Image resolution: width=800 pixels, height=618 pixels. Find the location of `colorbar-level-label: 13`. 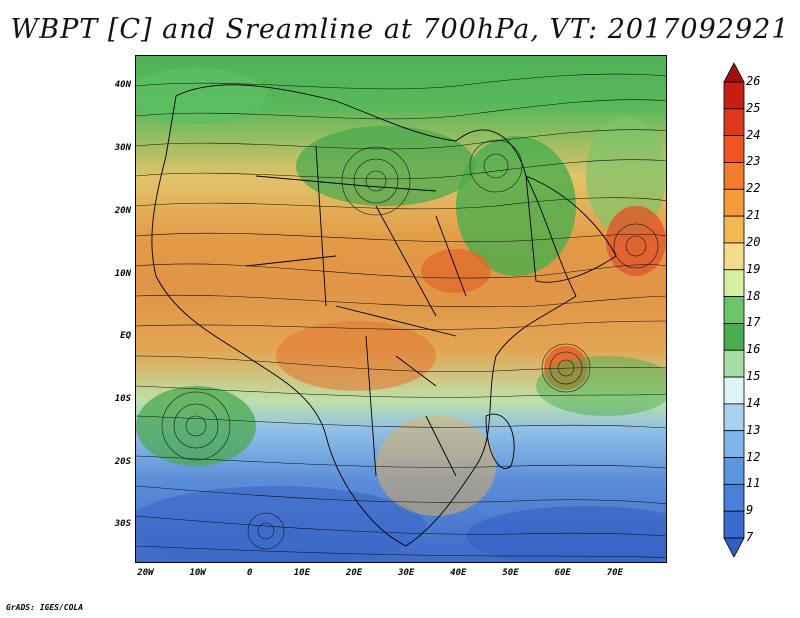

colorbar-level-label: 13 is located at coordinates (753, 429).